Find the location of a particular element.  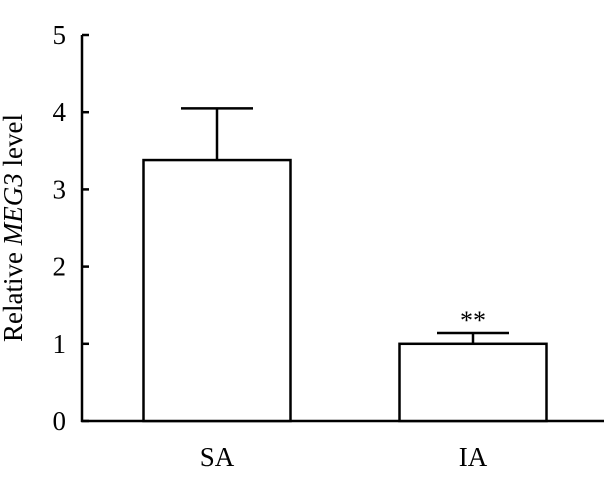

y-ticks: 0 1 2 3 4 5 is located at coordinates (71, 228).